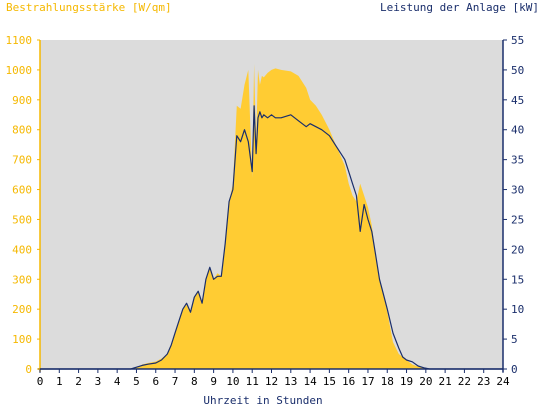 The image size is (544, 408). I want to click on x-tick-label: 17, so click(367, 381).